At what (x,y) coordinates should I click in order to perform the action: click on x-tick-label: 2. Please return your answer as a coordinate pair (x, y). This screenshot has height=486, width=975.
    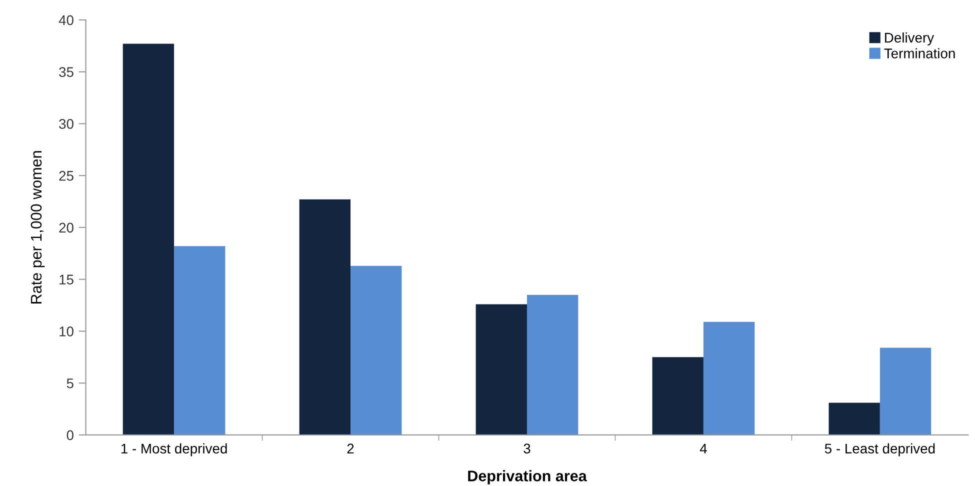
    Looking at the image, I should click on (350, 449).